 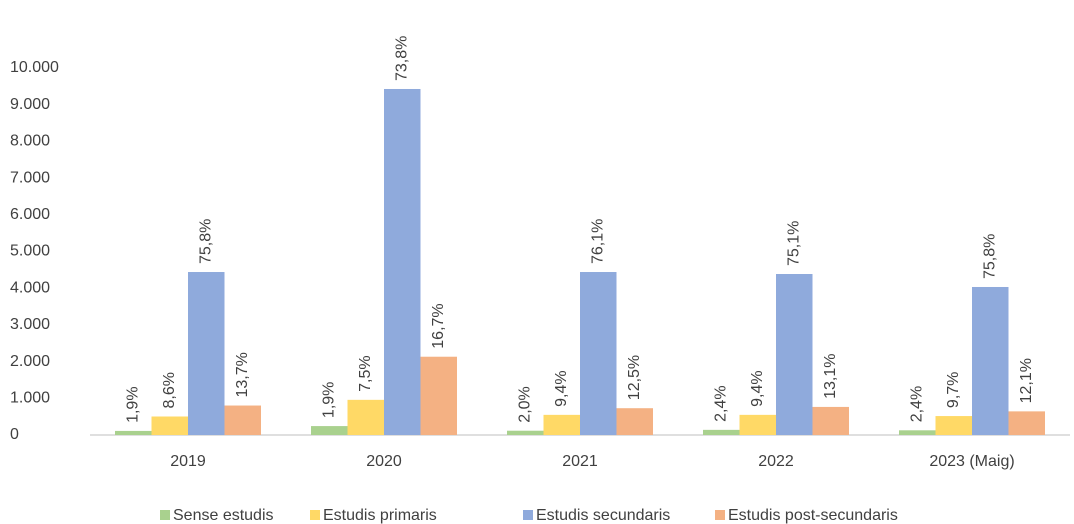 What do you see at coordinates (242, 374) in the screenshot?
I see `data-label: 13,7%` at bounding box center [242, 374].